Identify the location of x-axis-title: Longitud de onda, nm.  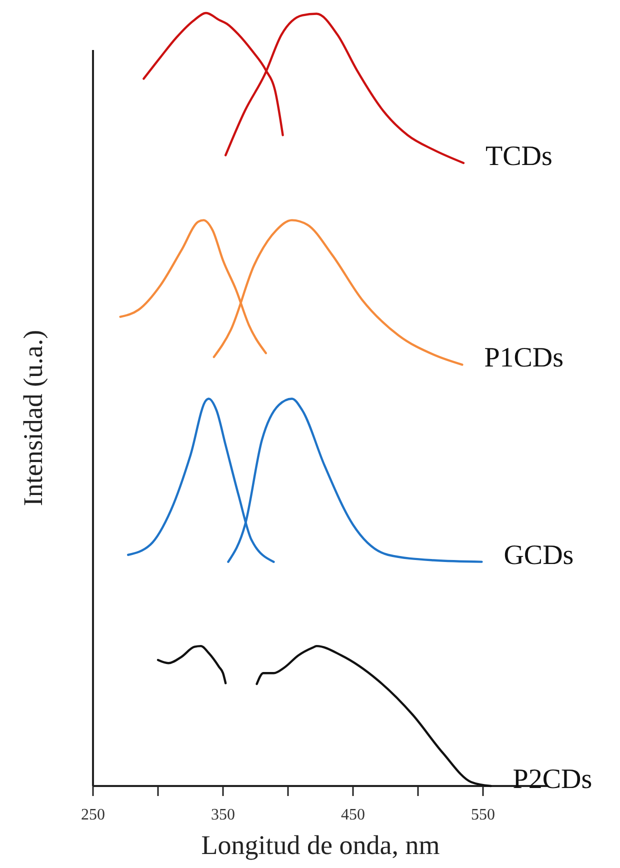
(320, 845).